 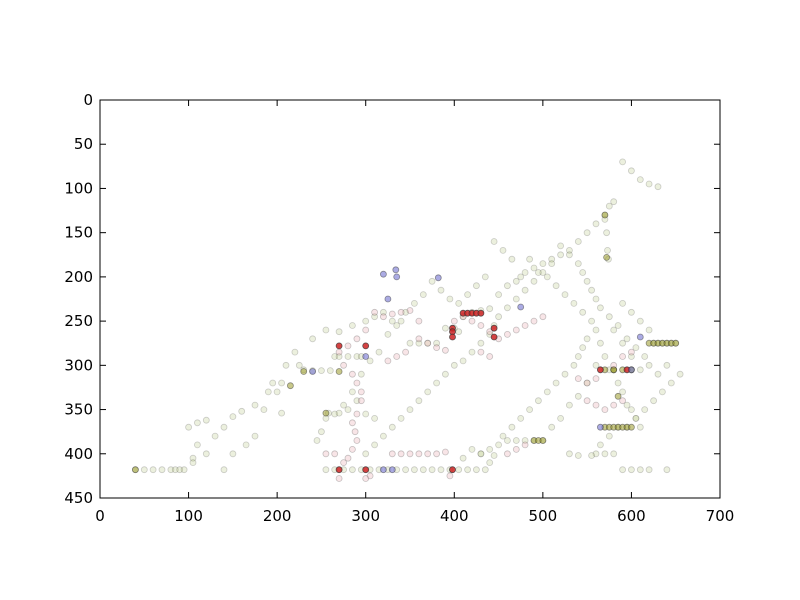 What do you see at coordinates (78, 454) in the screenshot?
I see `y-tick-label: 400` at bounding box center [78, 454].